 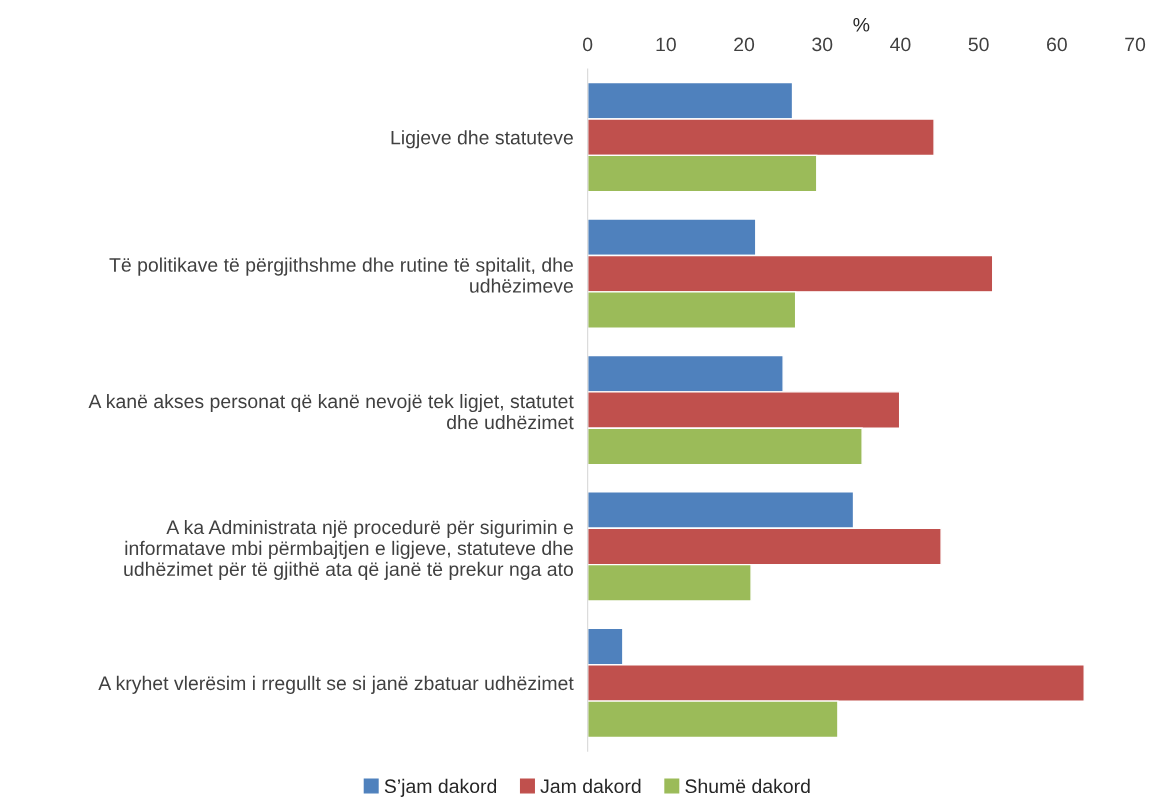 What do you see at coordinates (744, 44) in the screenshot?
I see `x-tick-label: 20` at bounding box center [744, 44].